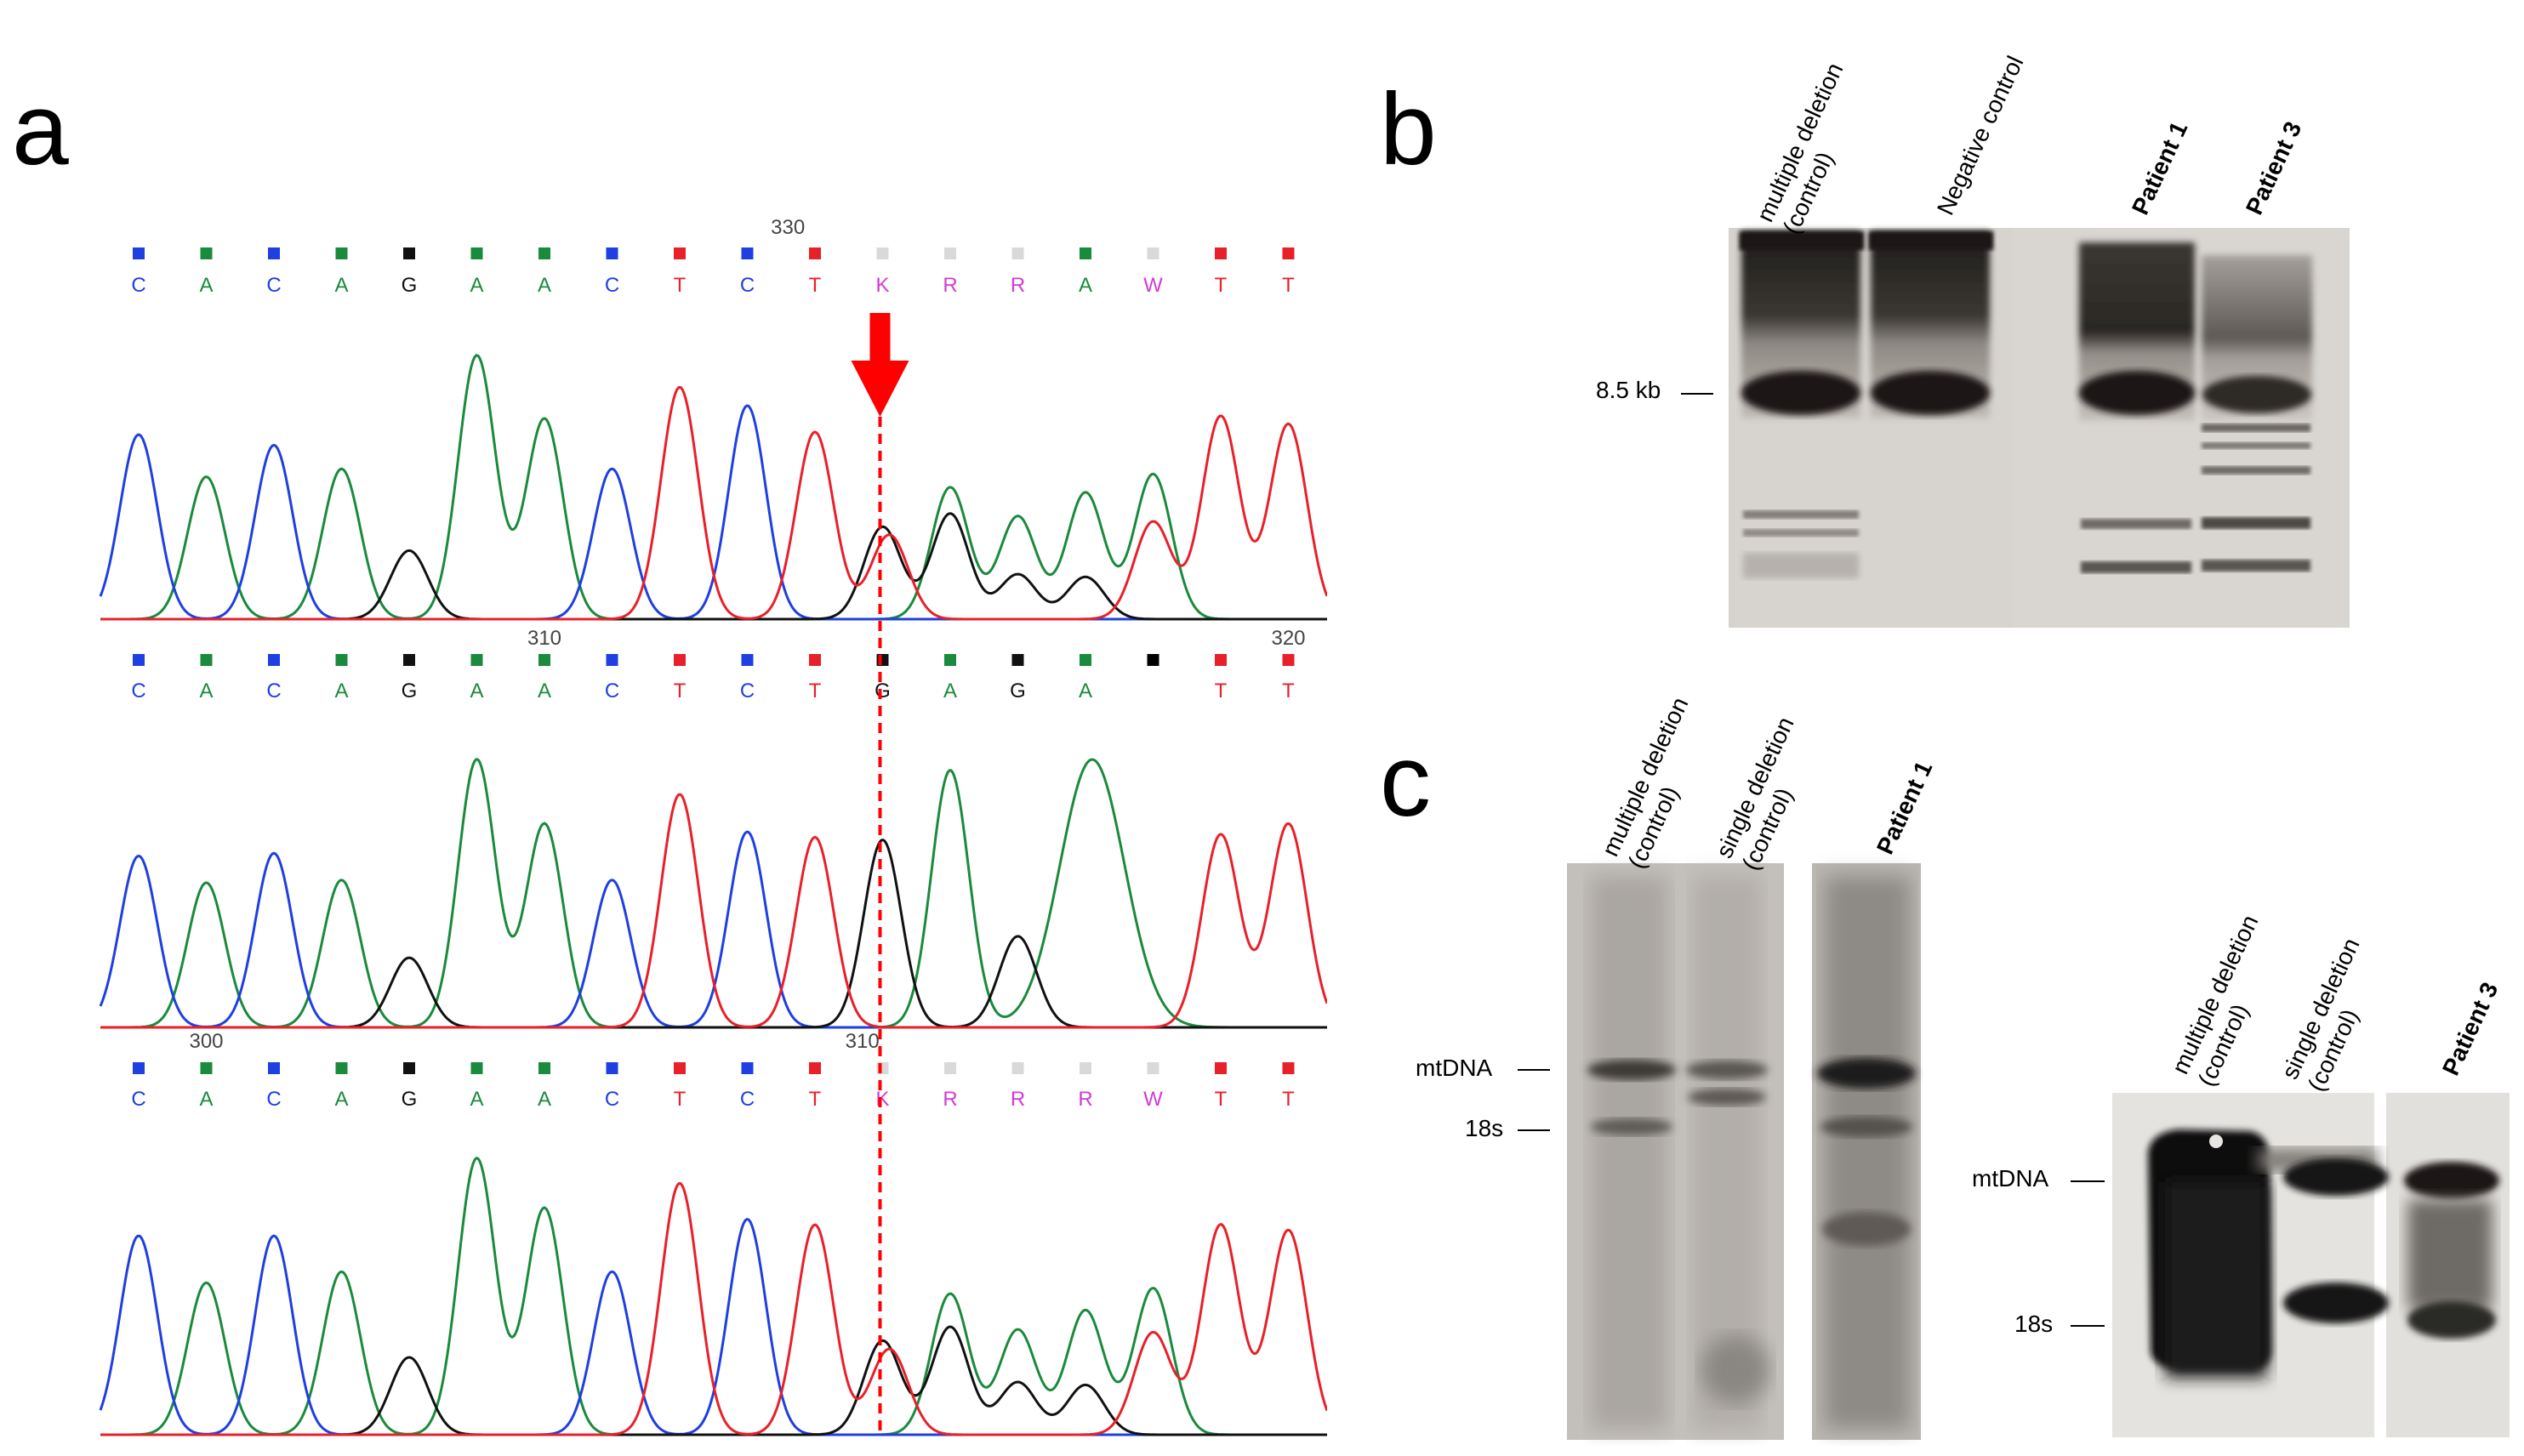 The width and height of the screenshot is (2524, 1456). Describe the element at coordinates (2088, 1326) in the screenshot. I see `blot-c-right-tick-18s` at that location.